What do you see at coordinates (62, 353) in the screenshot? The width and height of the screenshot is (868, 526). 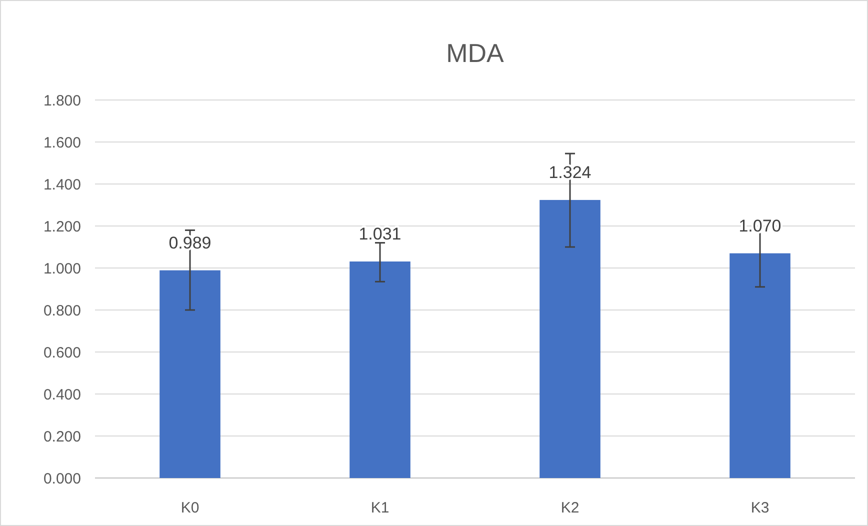 I see `y-tick-label: 0.600` at bounding box center [62, 353].